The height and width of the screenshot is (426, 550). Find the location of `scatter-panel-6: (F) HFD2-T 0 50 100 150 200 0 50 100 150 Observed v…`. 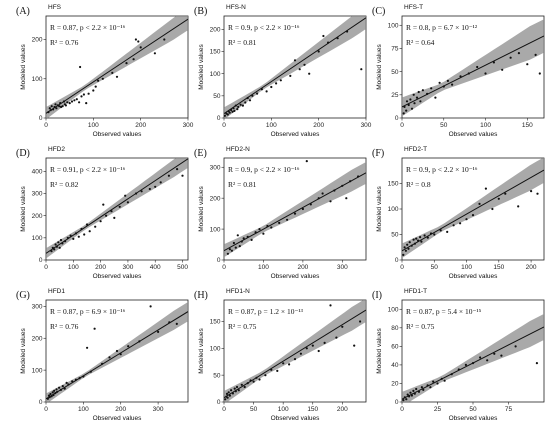

scatter-panel-6: (F) HFD2-T 0 50 100 150 200 0 50 100 150 Observed v… is located at coordinates (458, 213).